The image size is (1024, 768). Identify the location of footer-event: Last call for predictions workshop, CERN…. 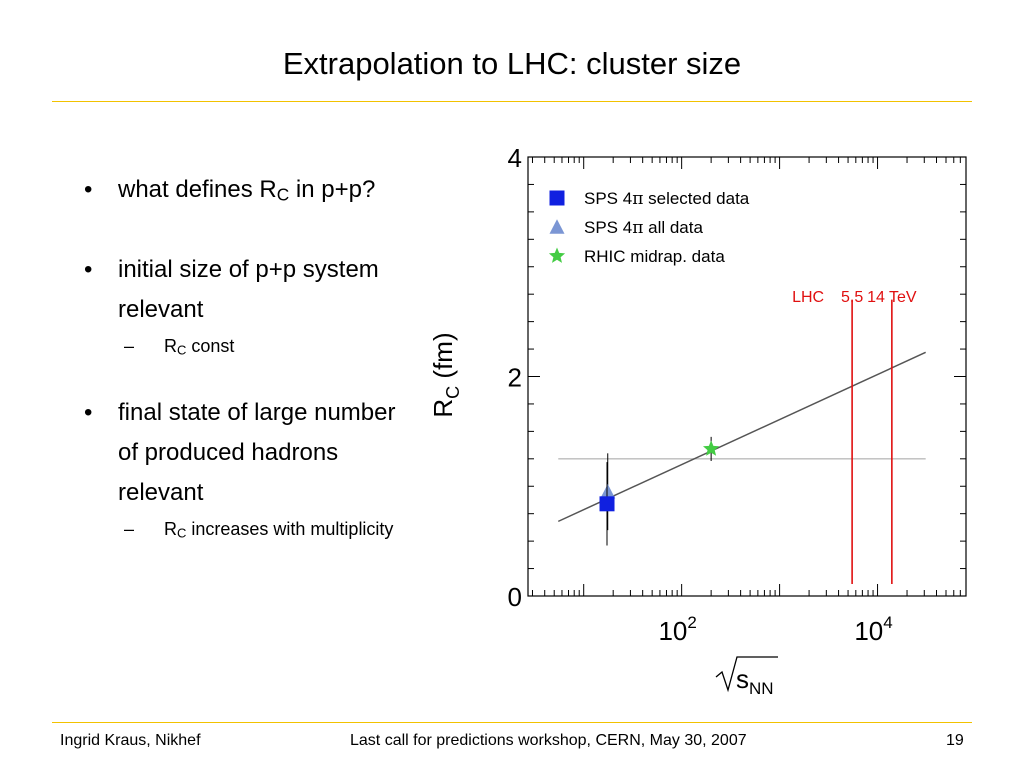
(548, 740).